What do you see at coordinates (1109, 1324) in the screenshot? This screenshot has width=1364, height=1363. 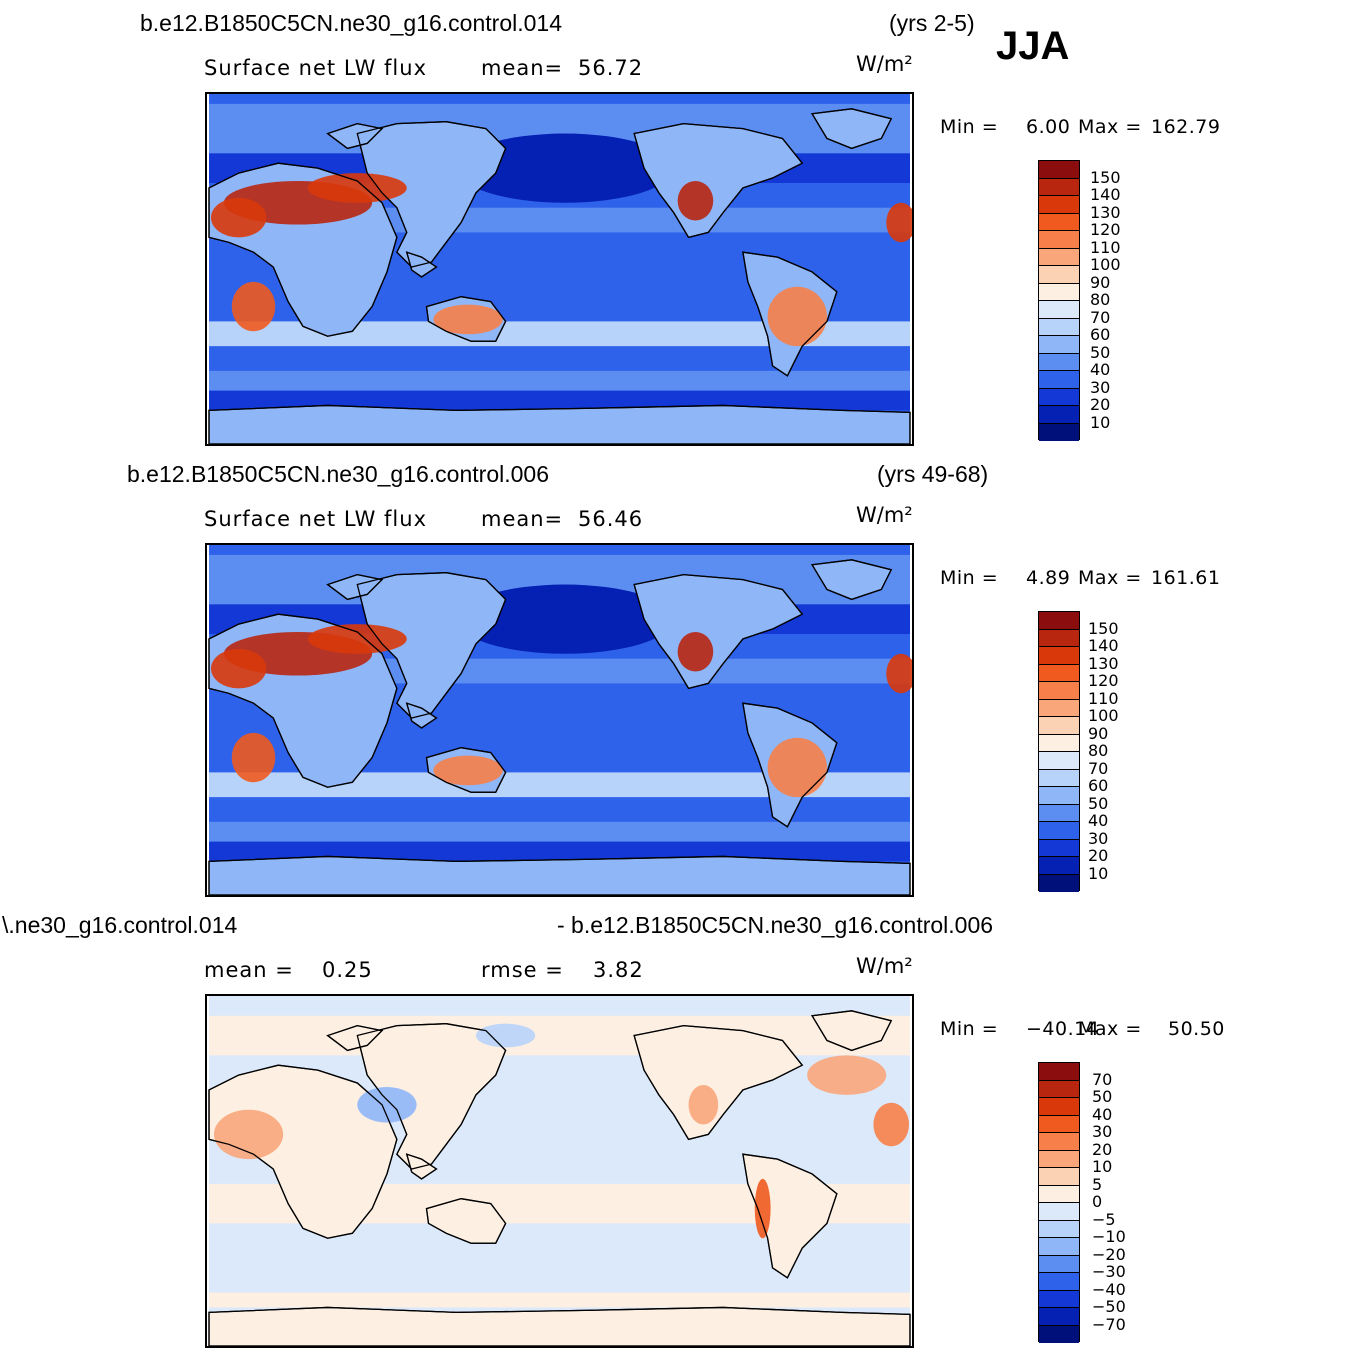 I see `colorbar-label: −70` at bounding box center [1109, 1324].